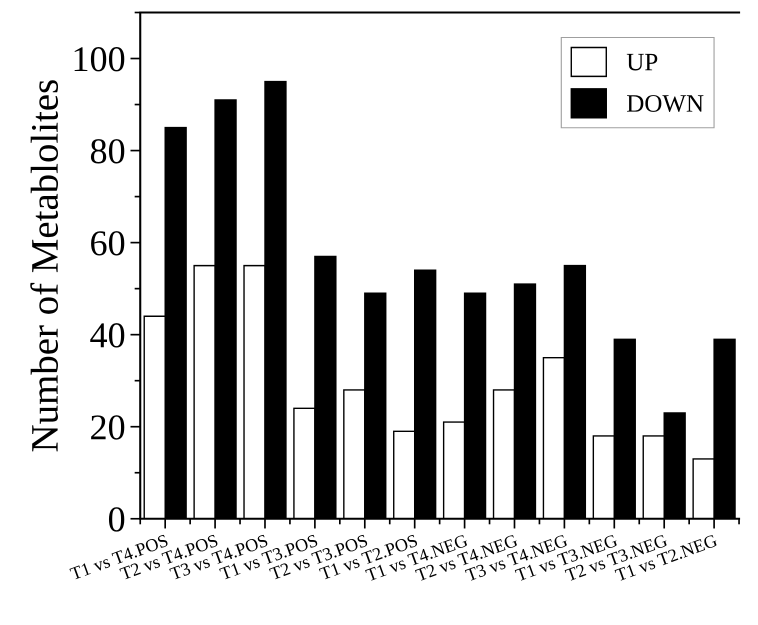 This screenshot has height=625, width=758. Describe the element at coordinates (107, 151) in the screenshot. I see `y-tick-label: 80` at that location.